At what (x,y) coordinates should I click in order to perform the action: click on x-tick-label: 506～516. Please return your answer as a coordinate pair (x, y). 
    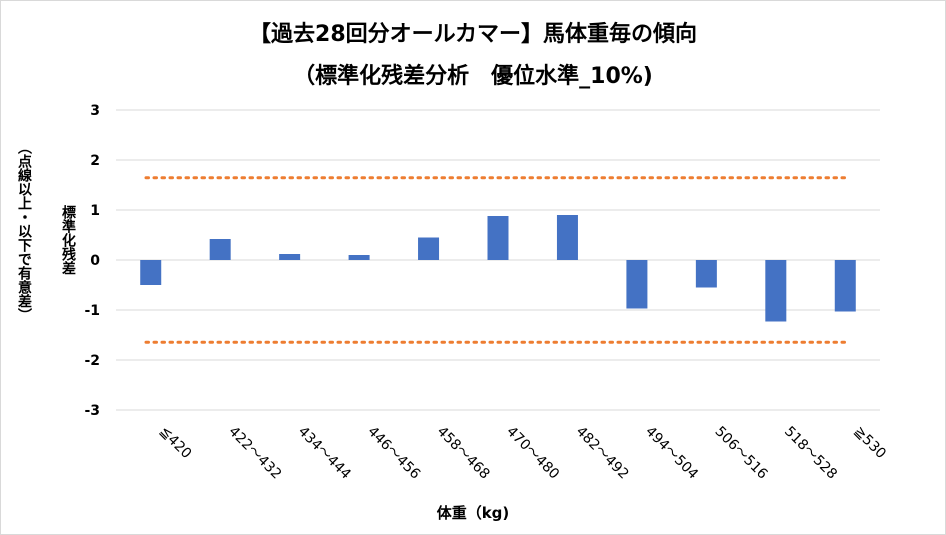
    Looking at the image, I should click on (741, 453).